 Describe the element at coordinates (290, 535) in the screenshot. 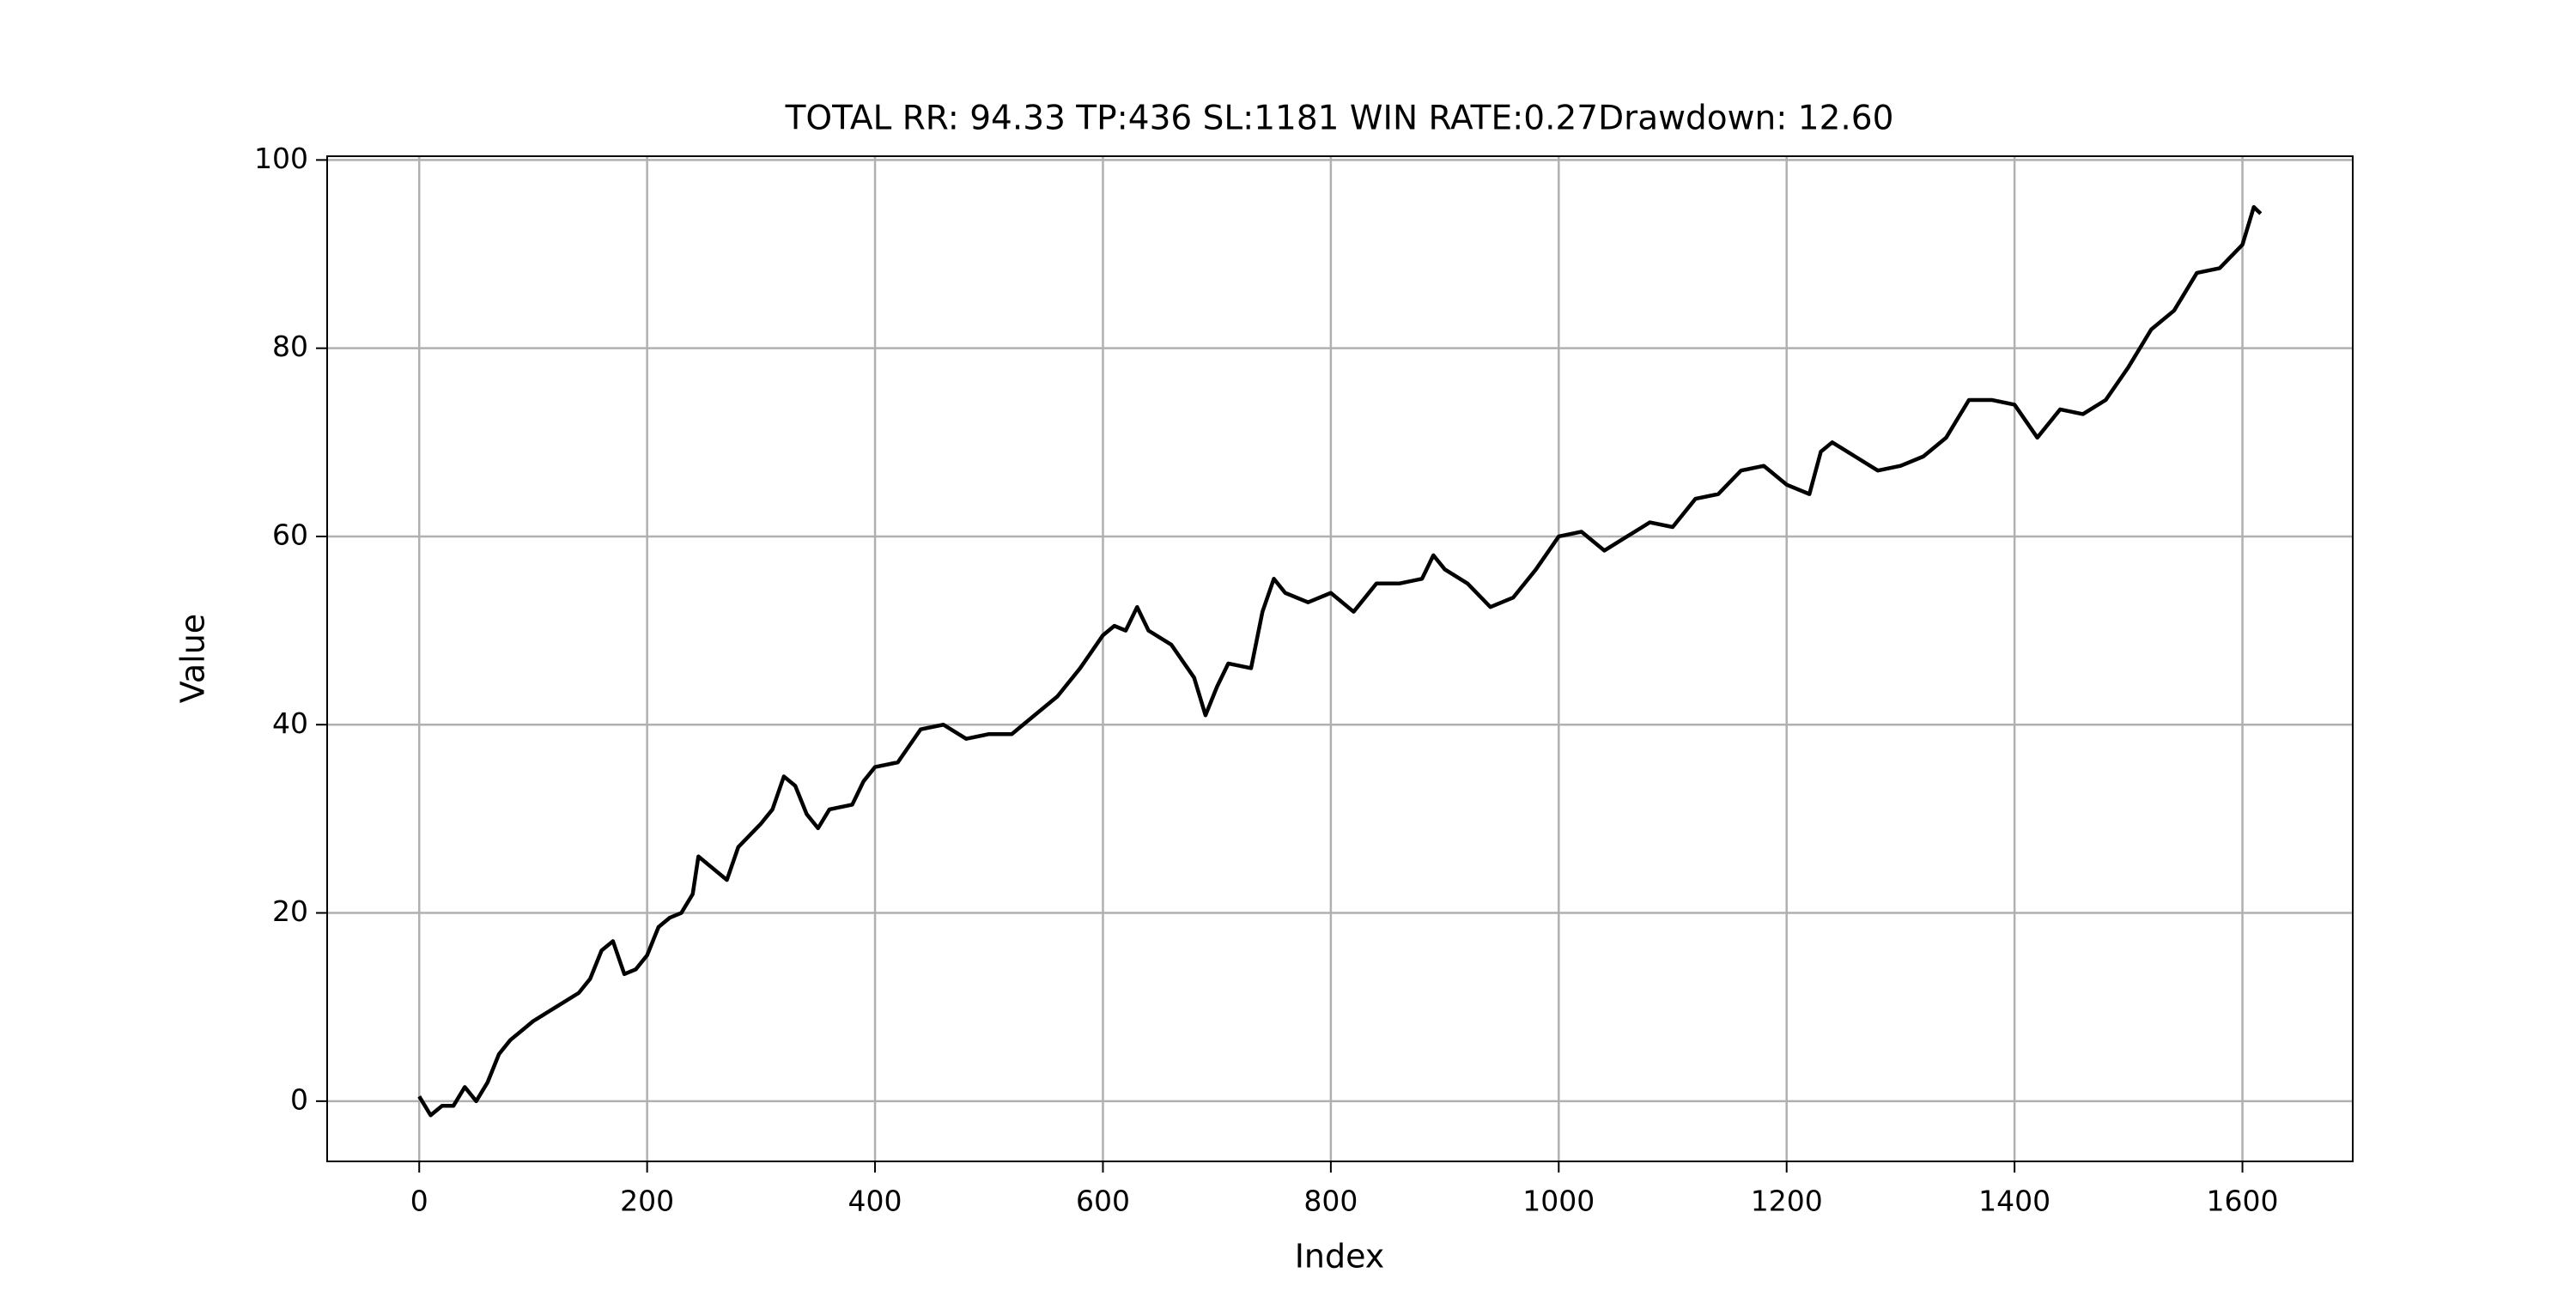

I see `y-tick-label: 60` at that location.